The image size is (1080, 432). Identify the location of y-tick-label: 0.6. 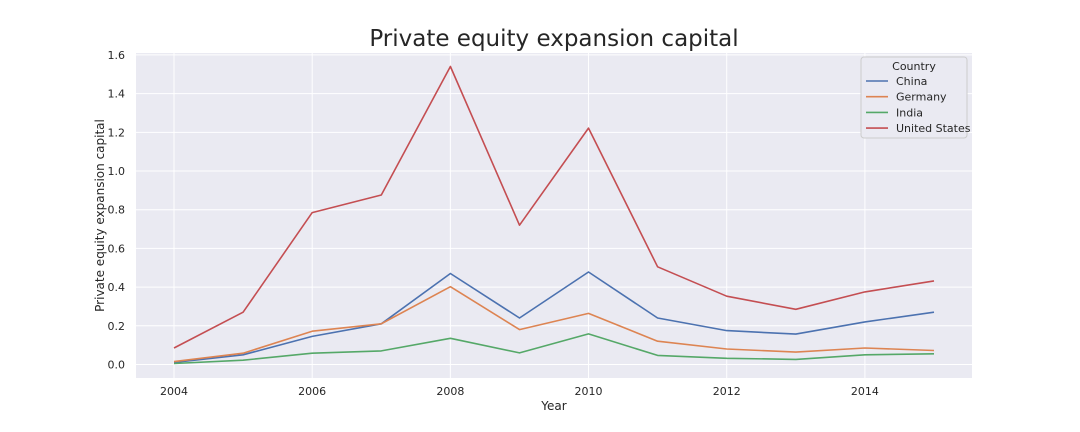
(117, 248).